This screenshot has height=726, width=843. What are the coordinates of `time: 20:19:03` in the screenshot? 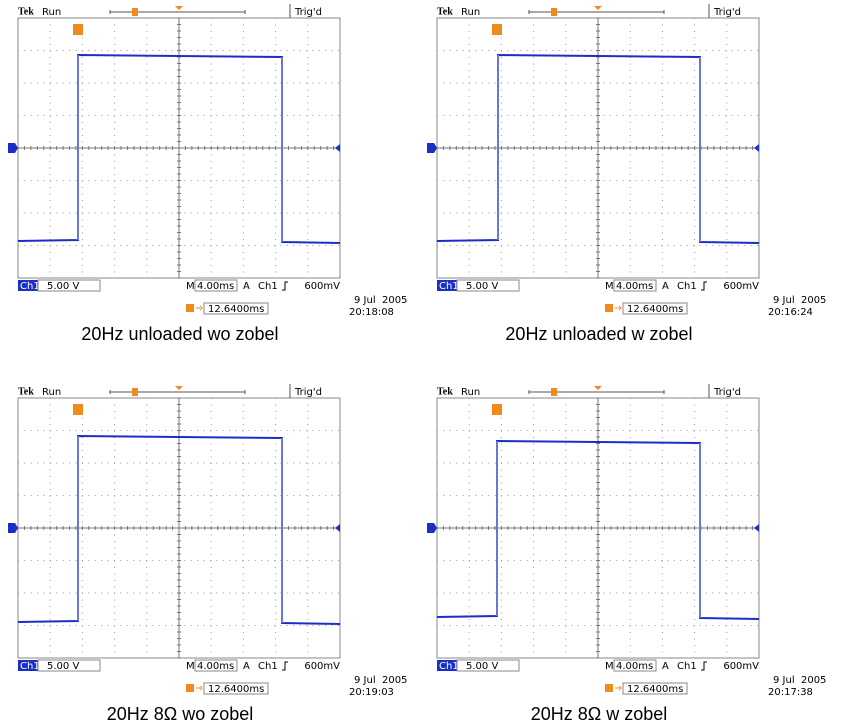 It's located at (371, 692).